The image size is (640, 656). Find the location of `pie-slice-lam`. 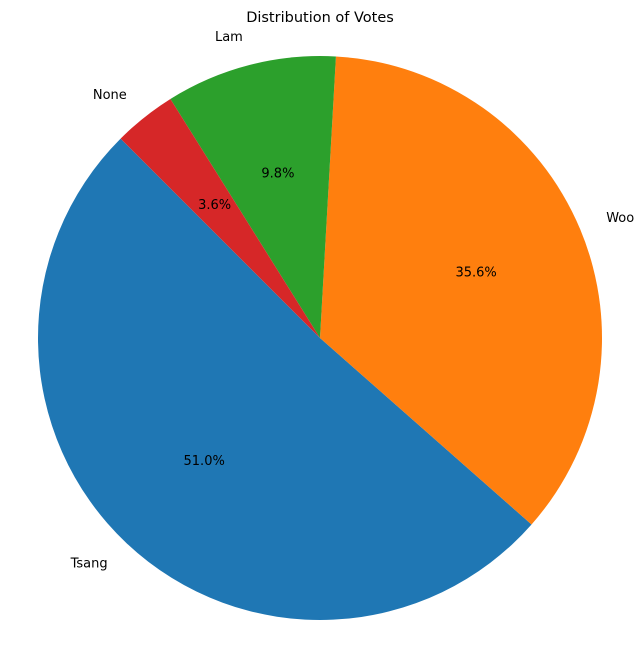

pie-slice-lam is located at coordinates (253, 197).